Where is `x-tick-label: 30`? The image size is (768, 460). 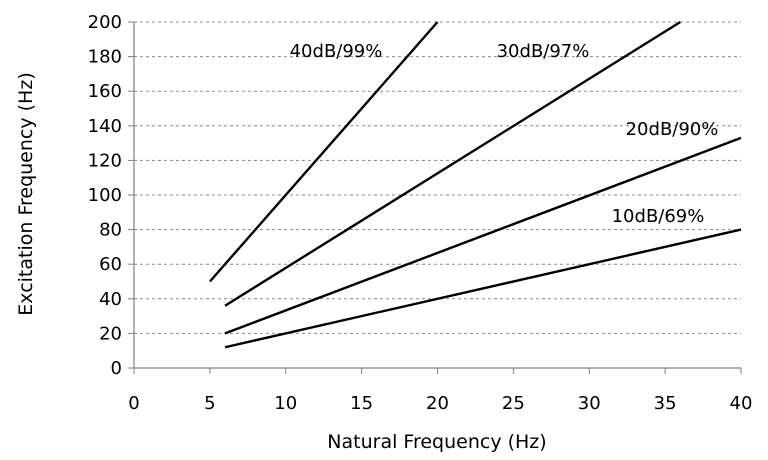
x-tick-label: 30 is located at coordinates (589, 403).